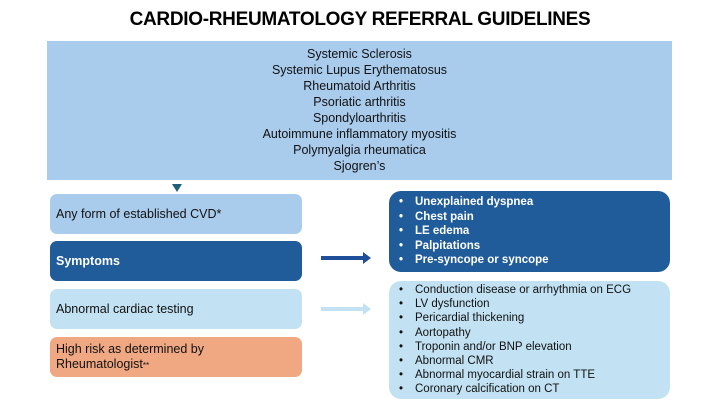 The image size is (720, 405). What do you see at coordinates (533, 361) in the screenshot?
I see `testing-item: Abnormal CMR` at bounding box center [533, 361].